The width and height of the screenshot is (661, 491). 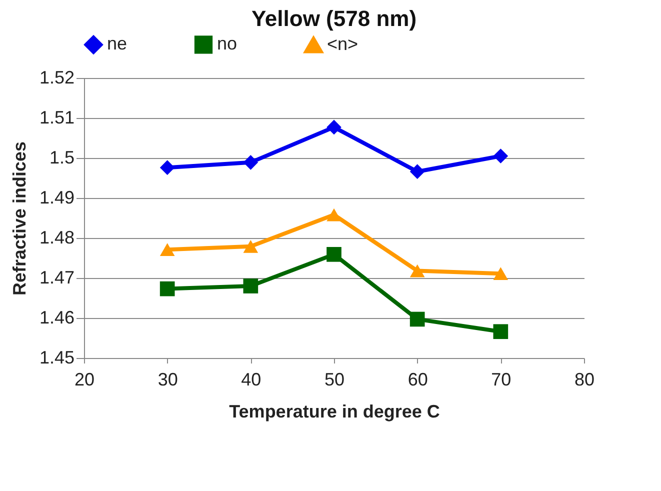 What do you see at coordinates (56, 318) in the screenshot?
I see `y-tick-label: 1.46` at bounding box center [56, 318].